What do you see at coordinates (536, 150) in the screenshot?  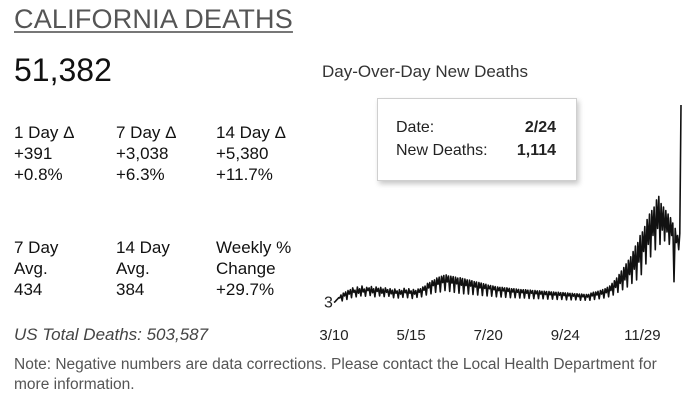 I see `tooltip-deaths-value: 1,114` at bounding box center [536, 150].